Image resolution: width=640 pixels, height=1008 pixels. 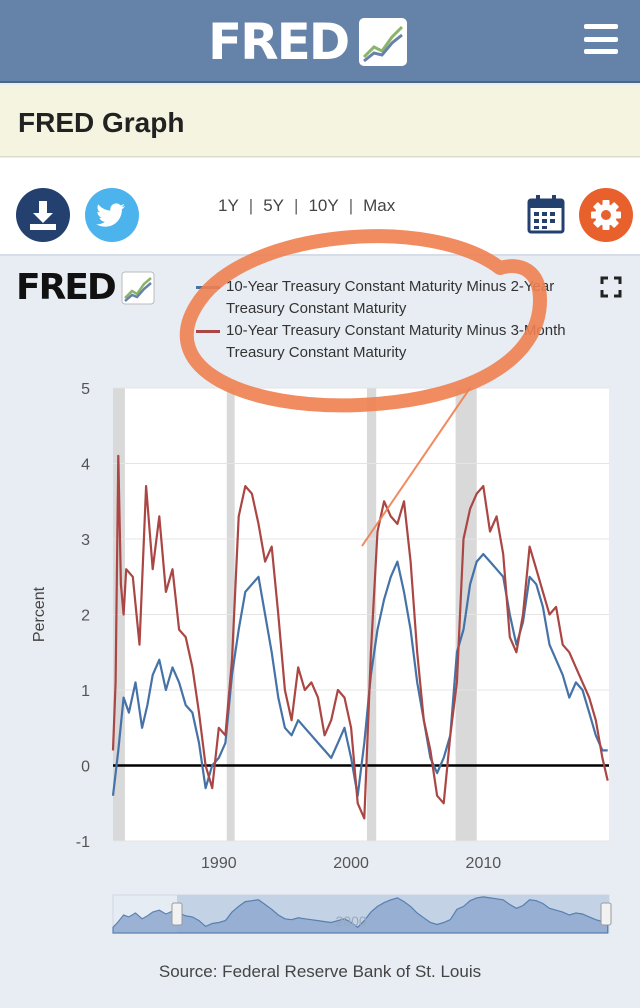 What do you see at coordinates (85, 616) in the screenshot?
I see `y-tick-label: 2` at bounding box center [85, 616].